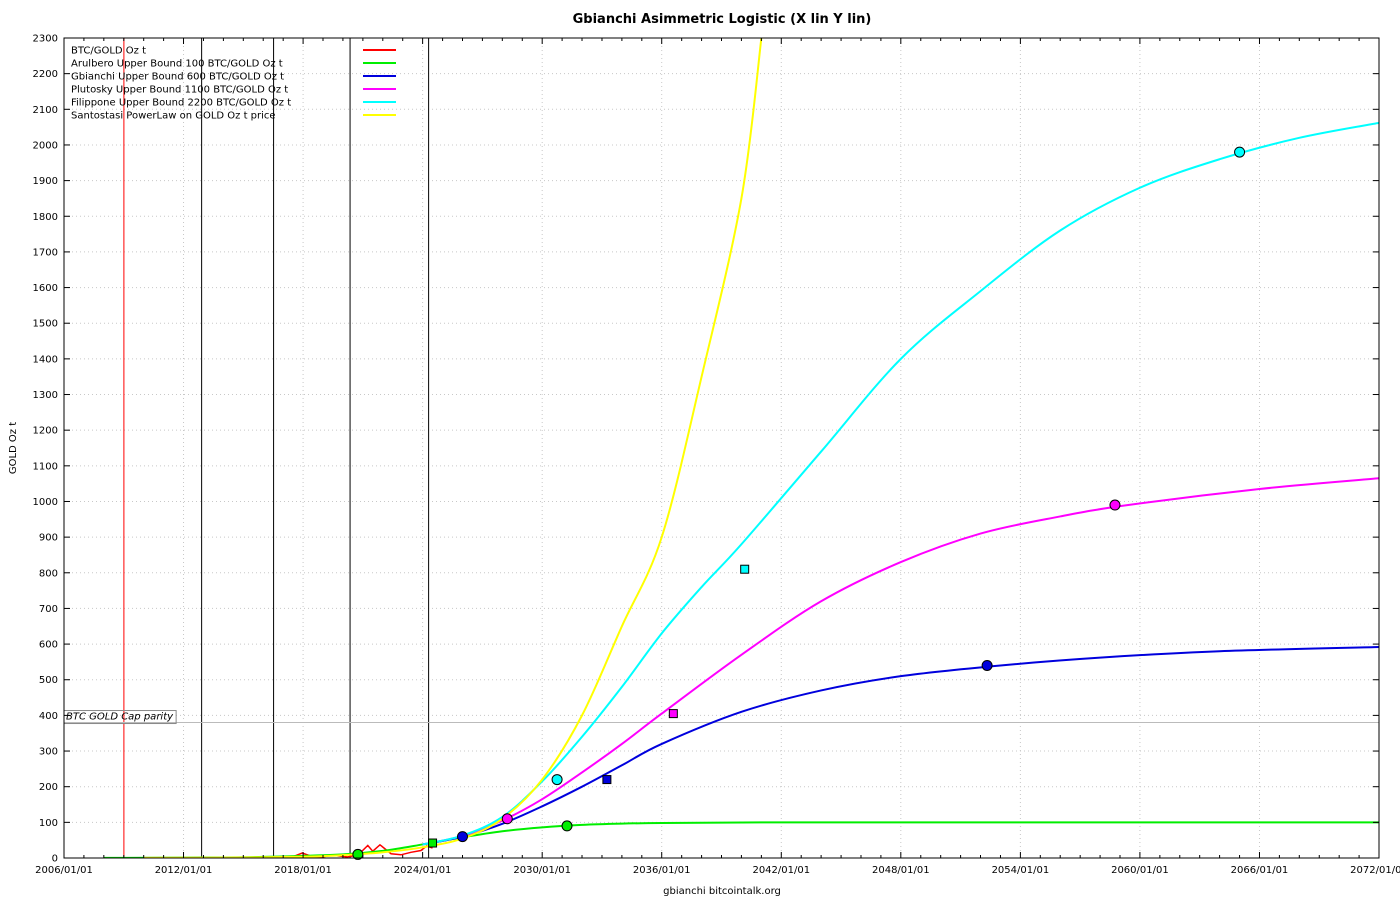 Image resolution: width=1400 pixels, height=900 pixels. Describe the element at coordinates (45, 110) in the screenshot. I see `y-tick-label: 2100` at that location.